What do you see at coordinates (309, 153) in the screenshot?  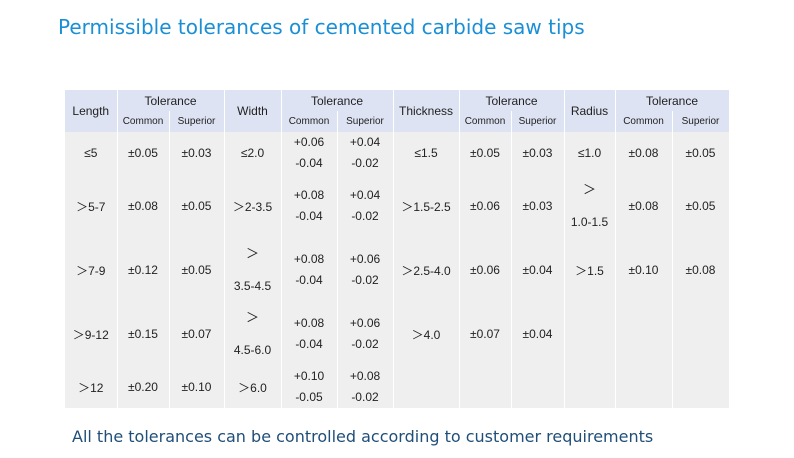 I see `width-common-cell: +0.06 -0.04` at bounding box center [309, 153].